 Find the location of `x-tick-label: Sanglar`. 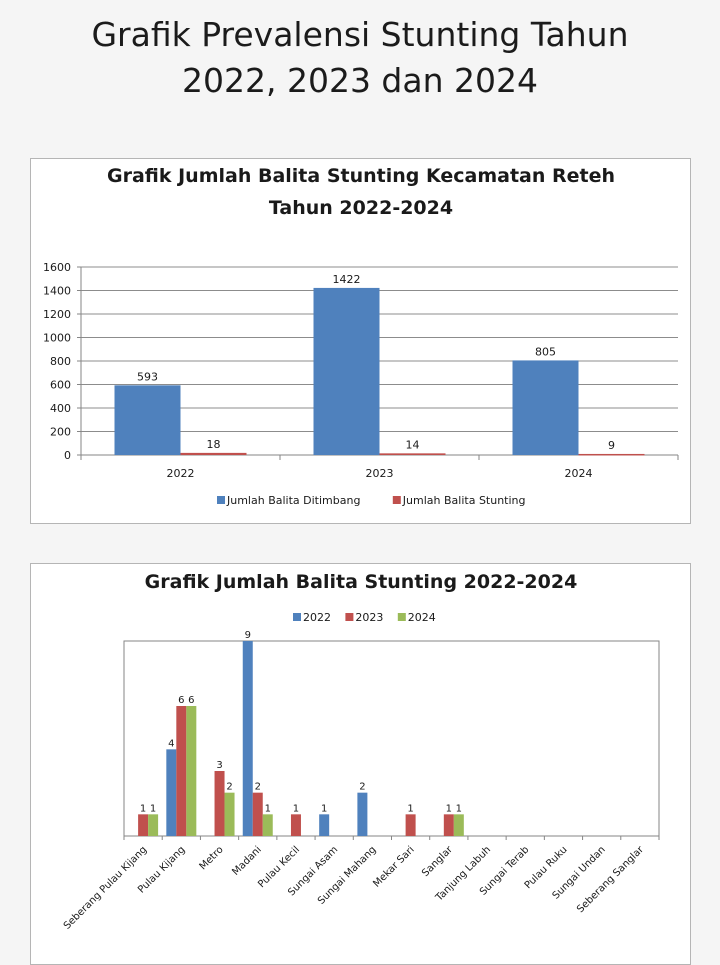

x-tick-label: Sanglar is located at coordinates (437, 861).